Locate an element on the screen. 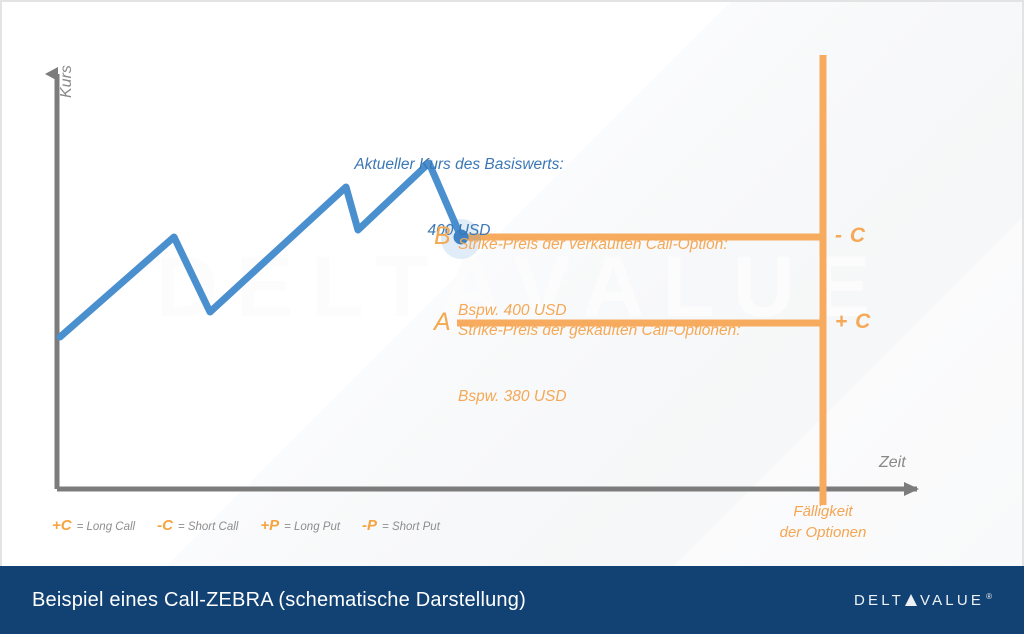  legend-item-short-put: -P = Short Put is located at coordinates (401, 525).